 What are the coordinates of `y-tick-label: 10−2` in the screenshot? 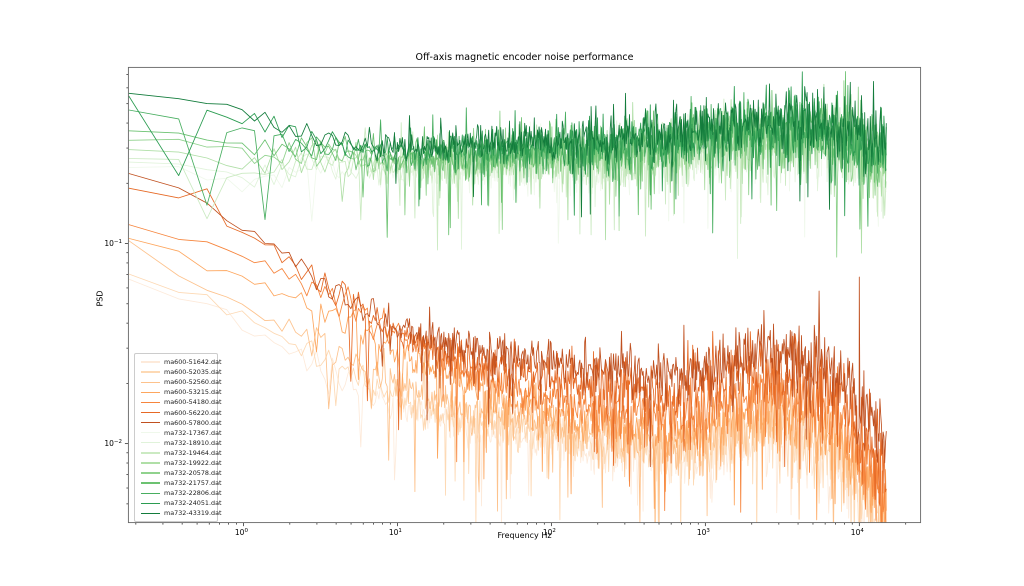 It's located at (113, 443).